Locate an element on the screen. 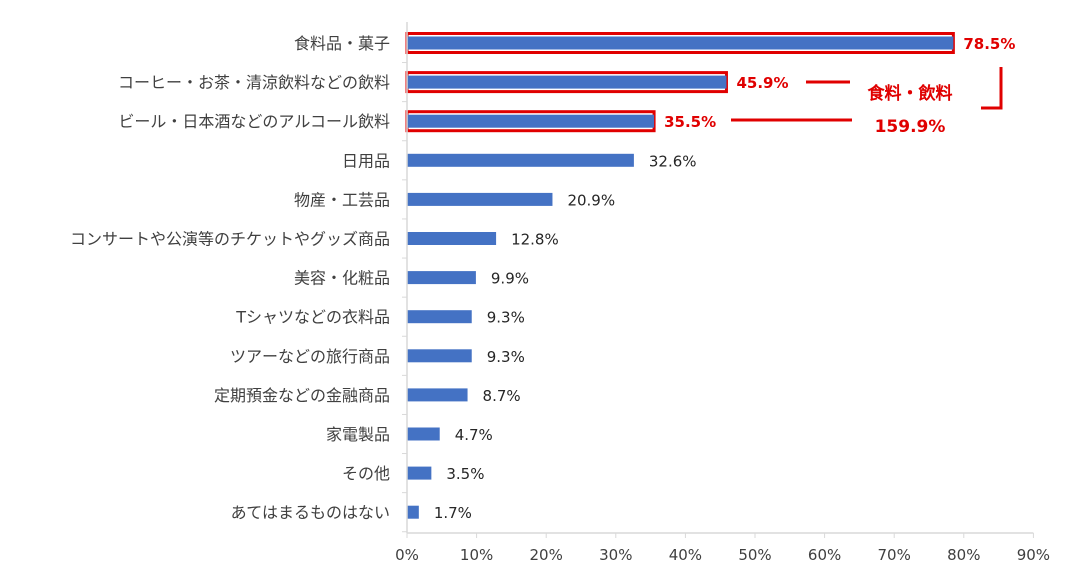  category-label: コーヒー・お茶・清涼飲料などの飲料 is located at coordinates (254, 82).